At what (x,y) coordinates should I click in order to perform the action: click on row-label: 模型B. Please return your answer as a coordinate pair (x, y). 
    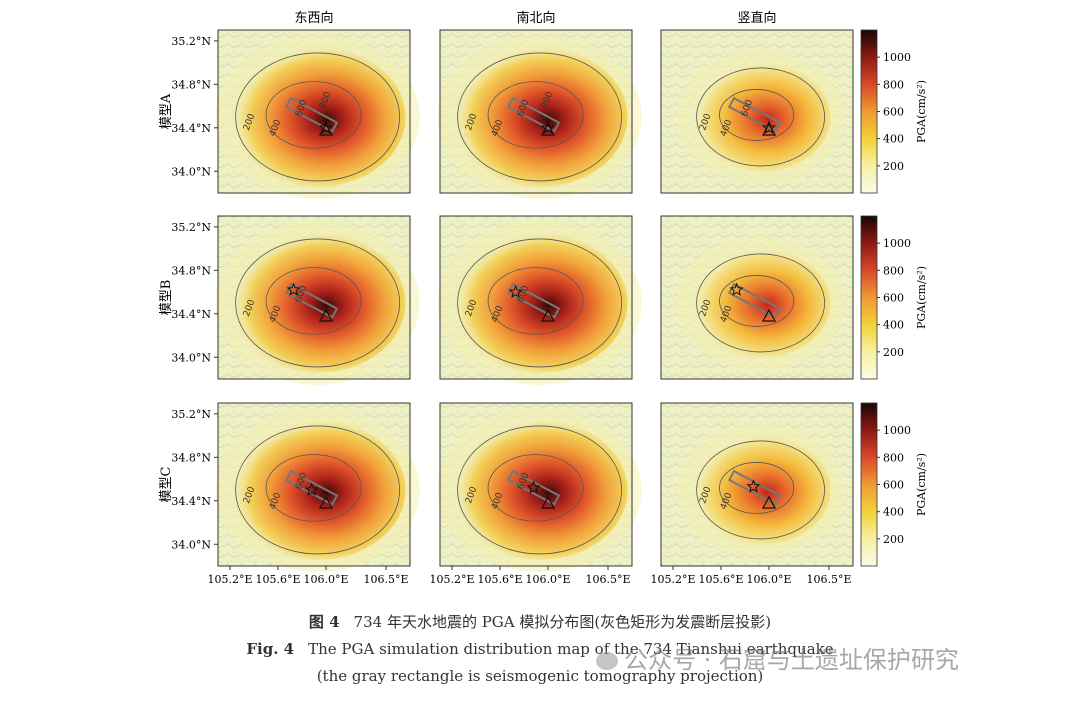
    Looking at the image, I should click on (166, 298).